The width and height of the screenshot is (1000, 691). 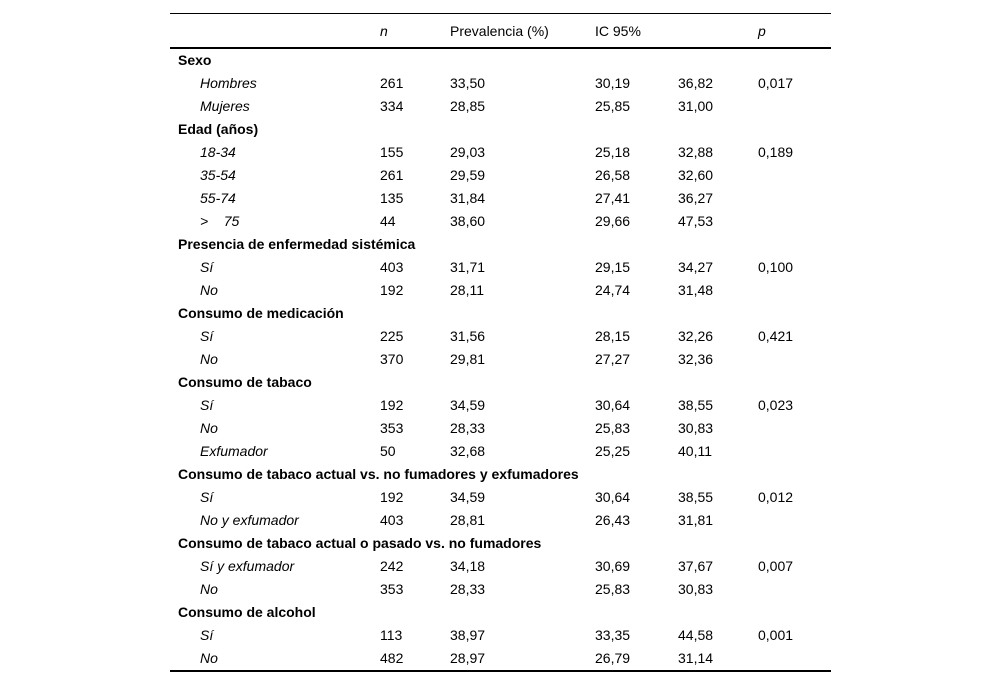 I want to click on section-label: Consumo de medicación, so click(x=261, y=313).